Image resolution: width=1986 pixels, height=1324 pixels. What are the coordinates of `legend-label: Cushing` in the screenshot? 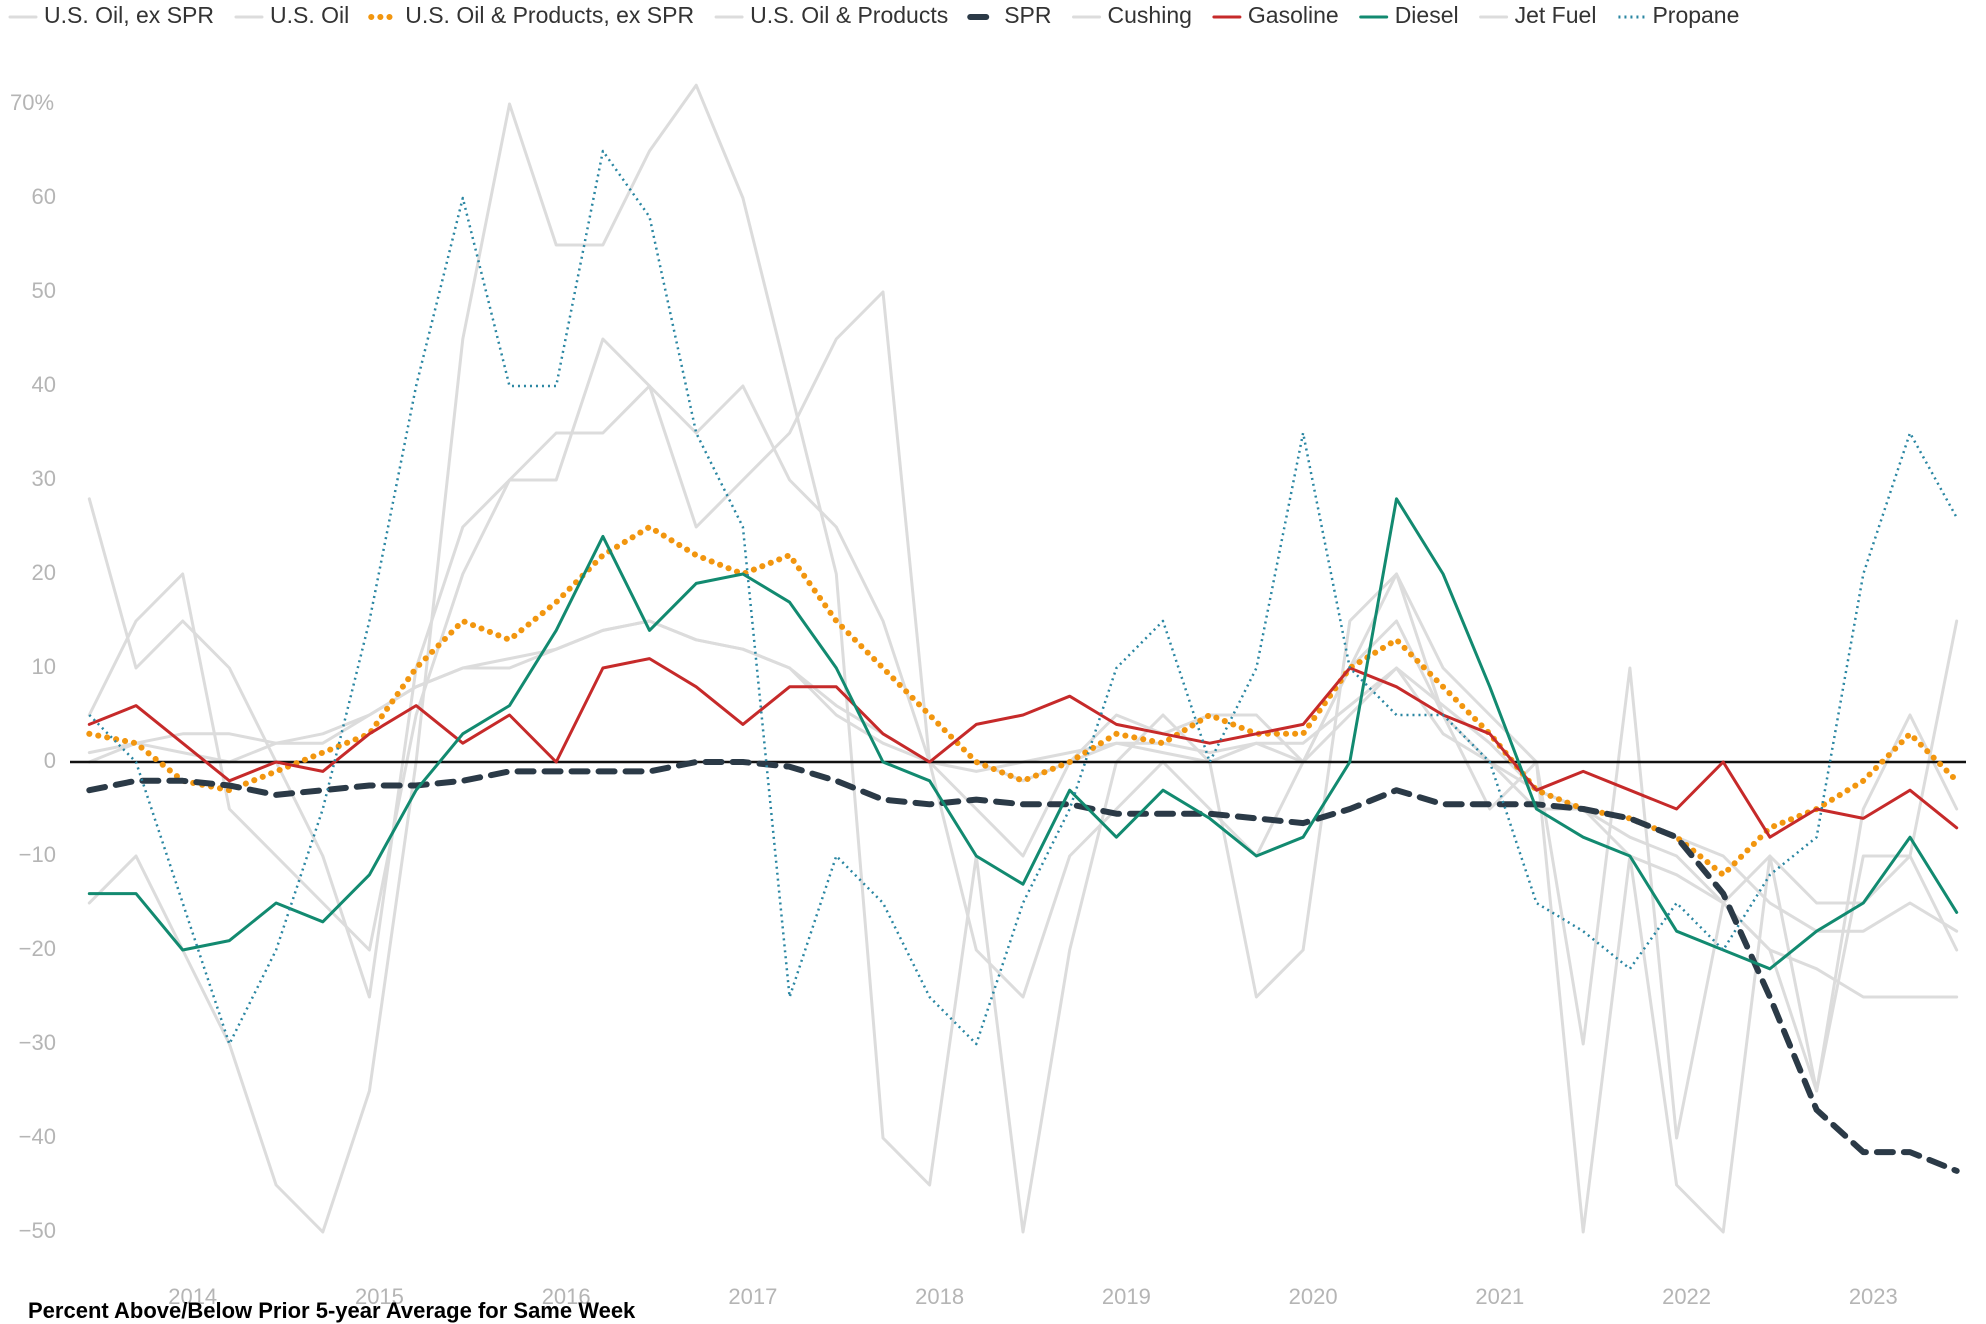 It's located at (1150, 15).